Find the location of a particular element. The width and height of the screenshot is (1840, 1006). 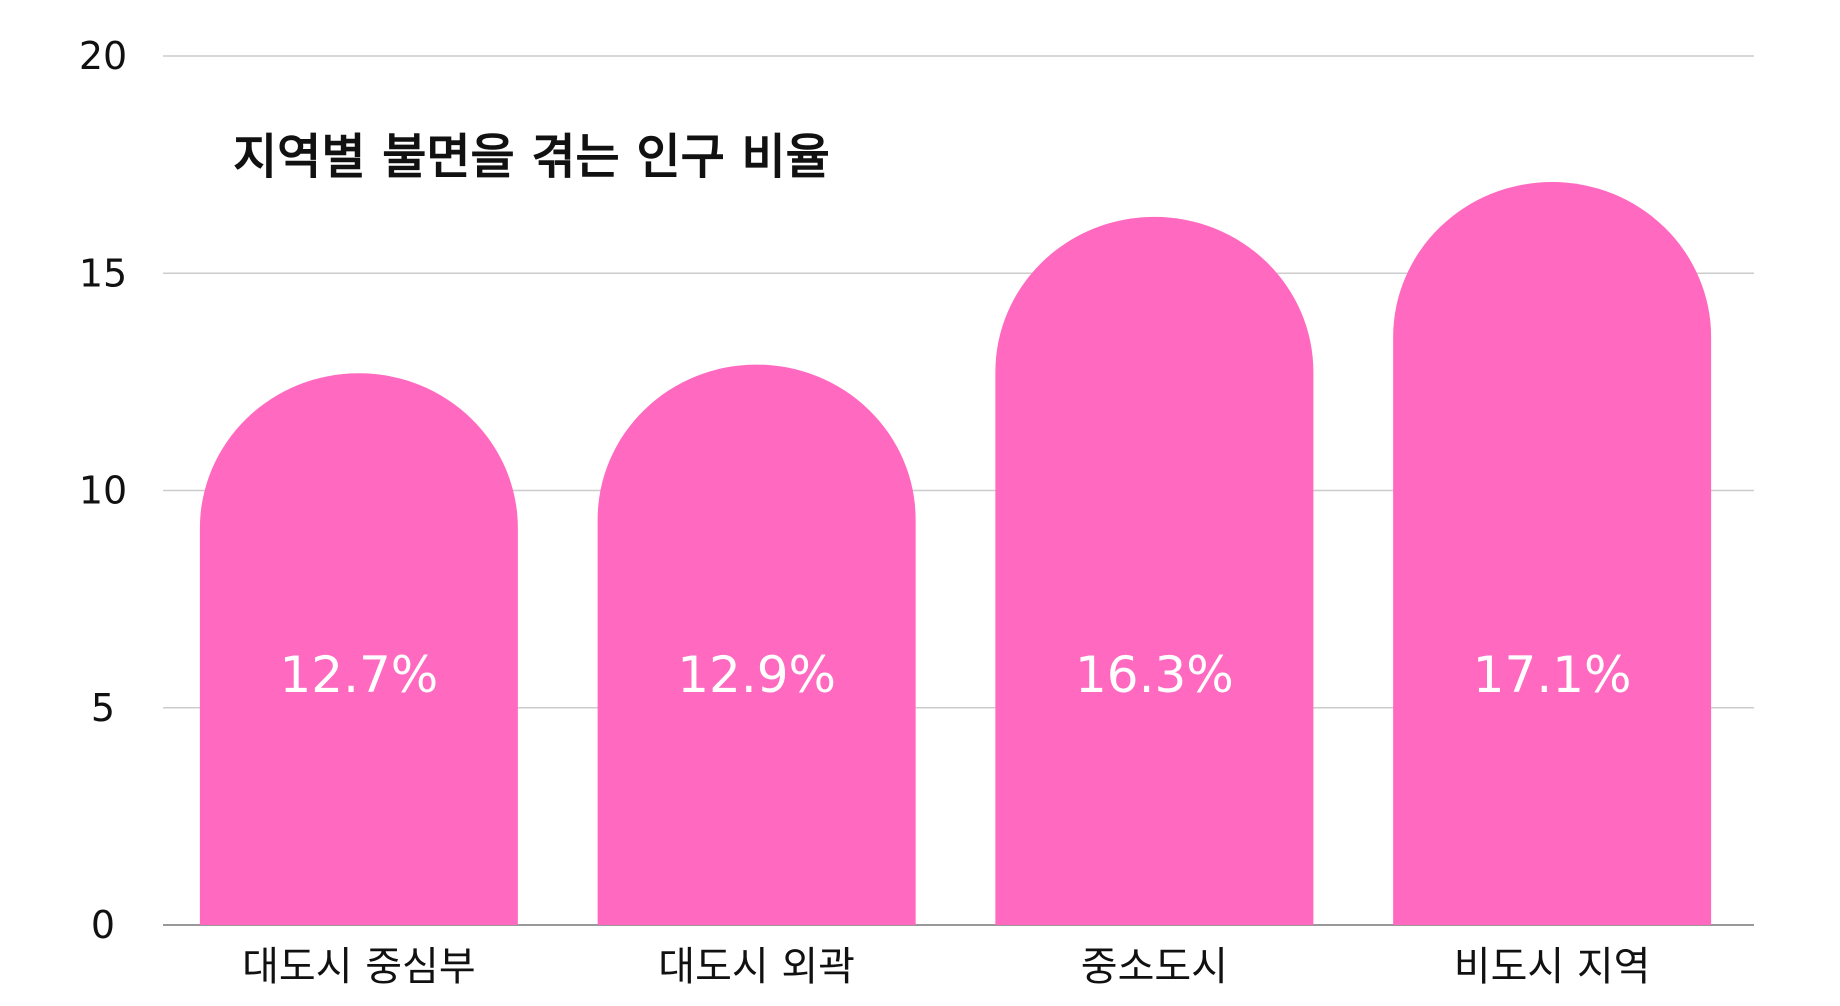

y-tick-label: 0 is located at coordinates (103, 925).